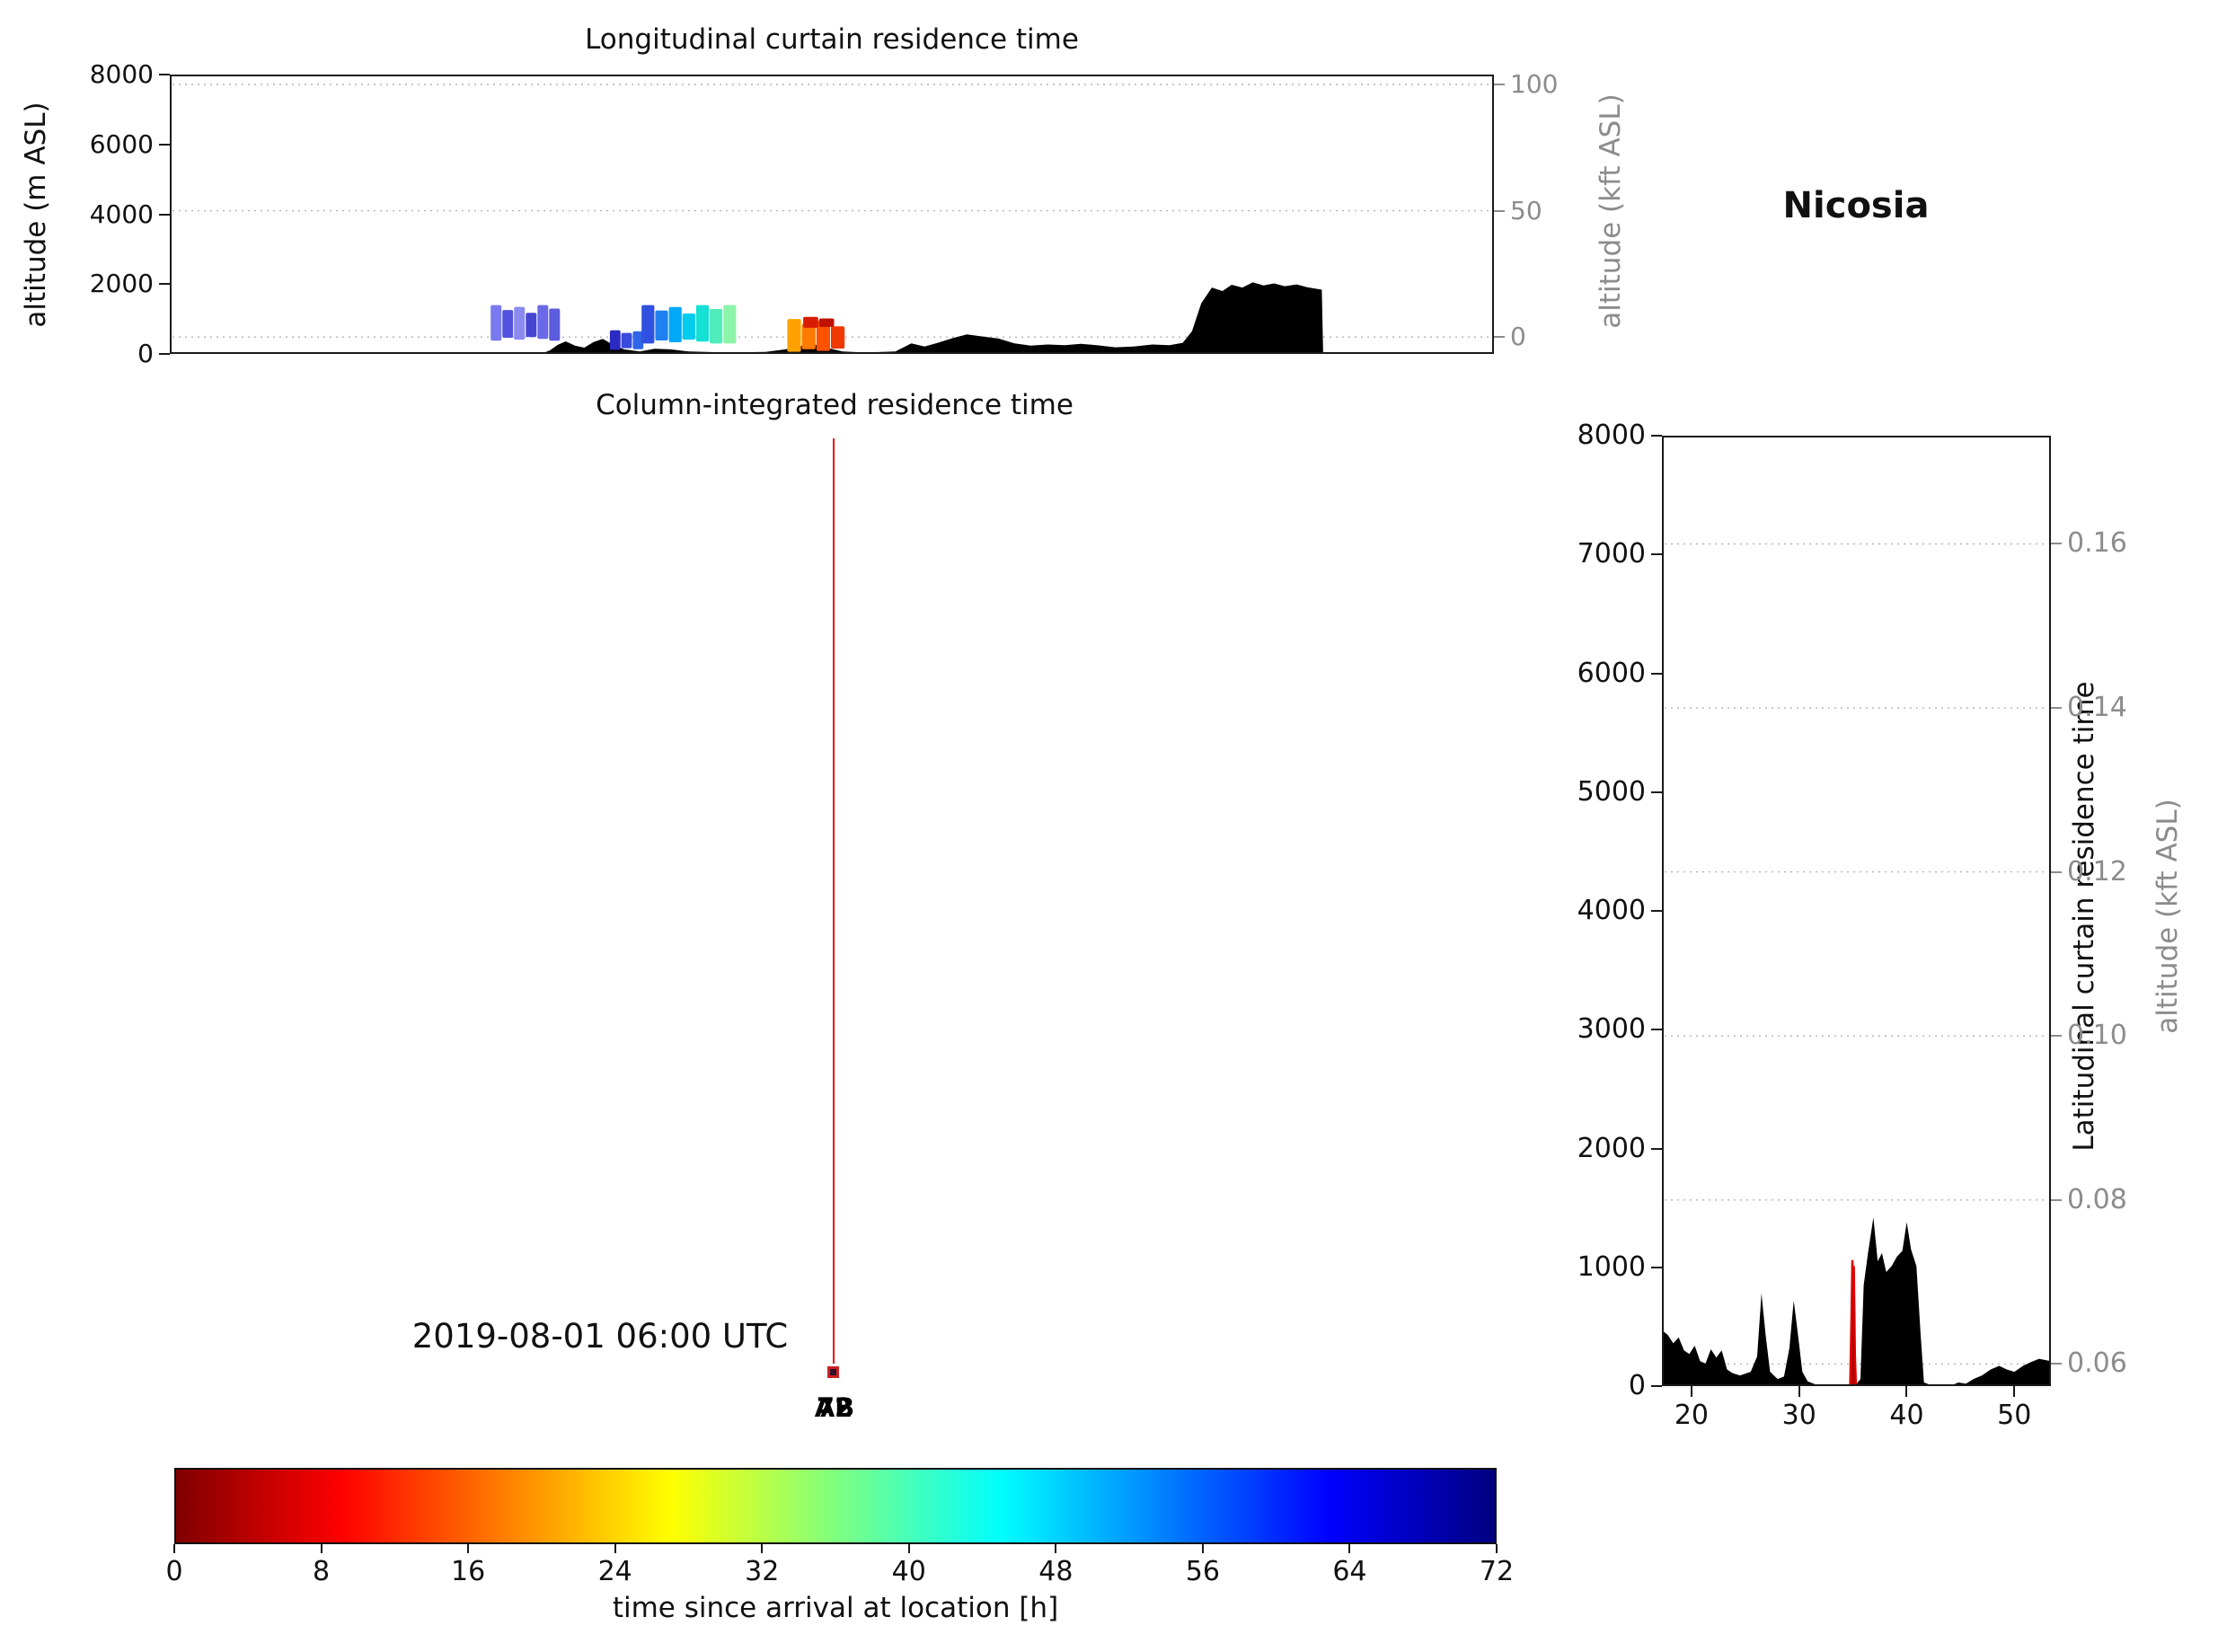  I want to click on top-panel-plot, so click(832, 214).